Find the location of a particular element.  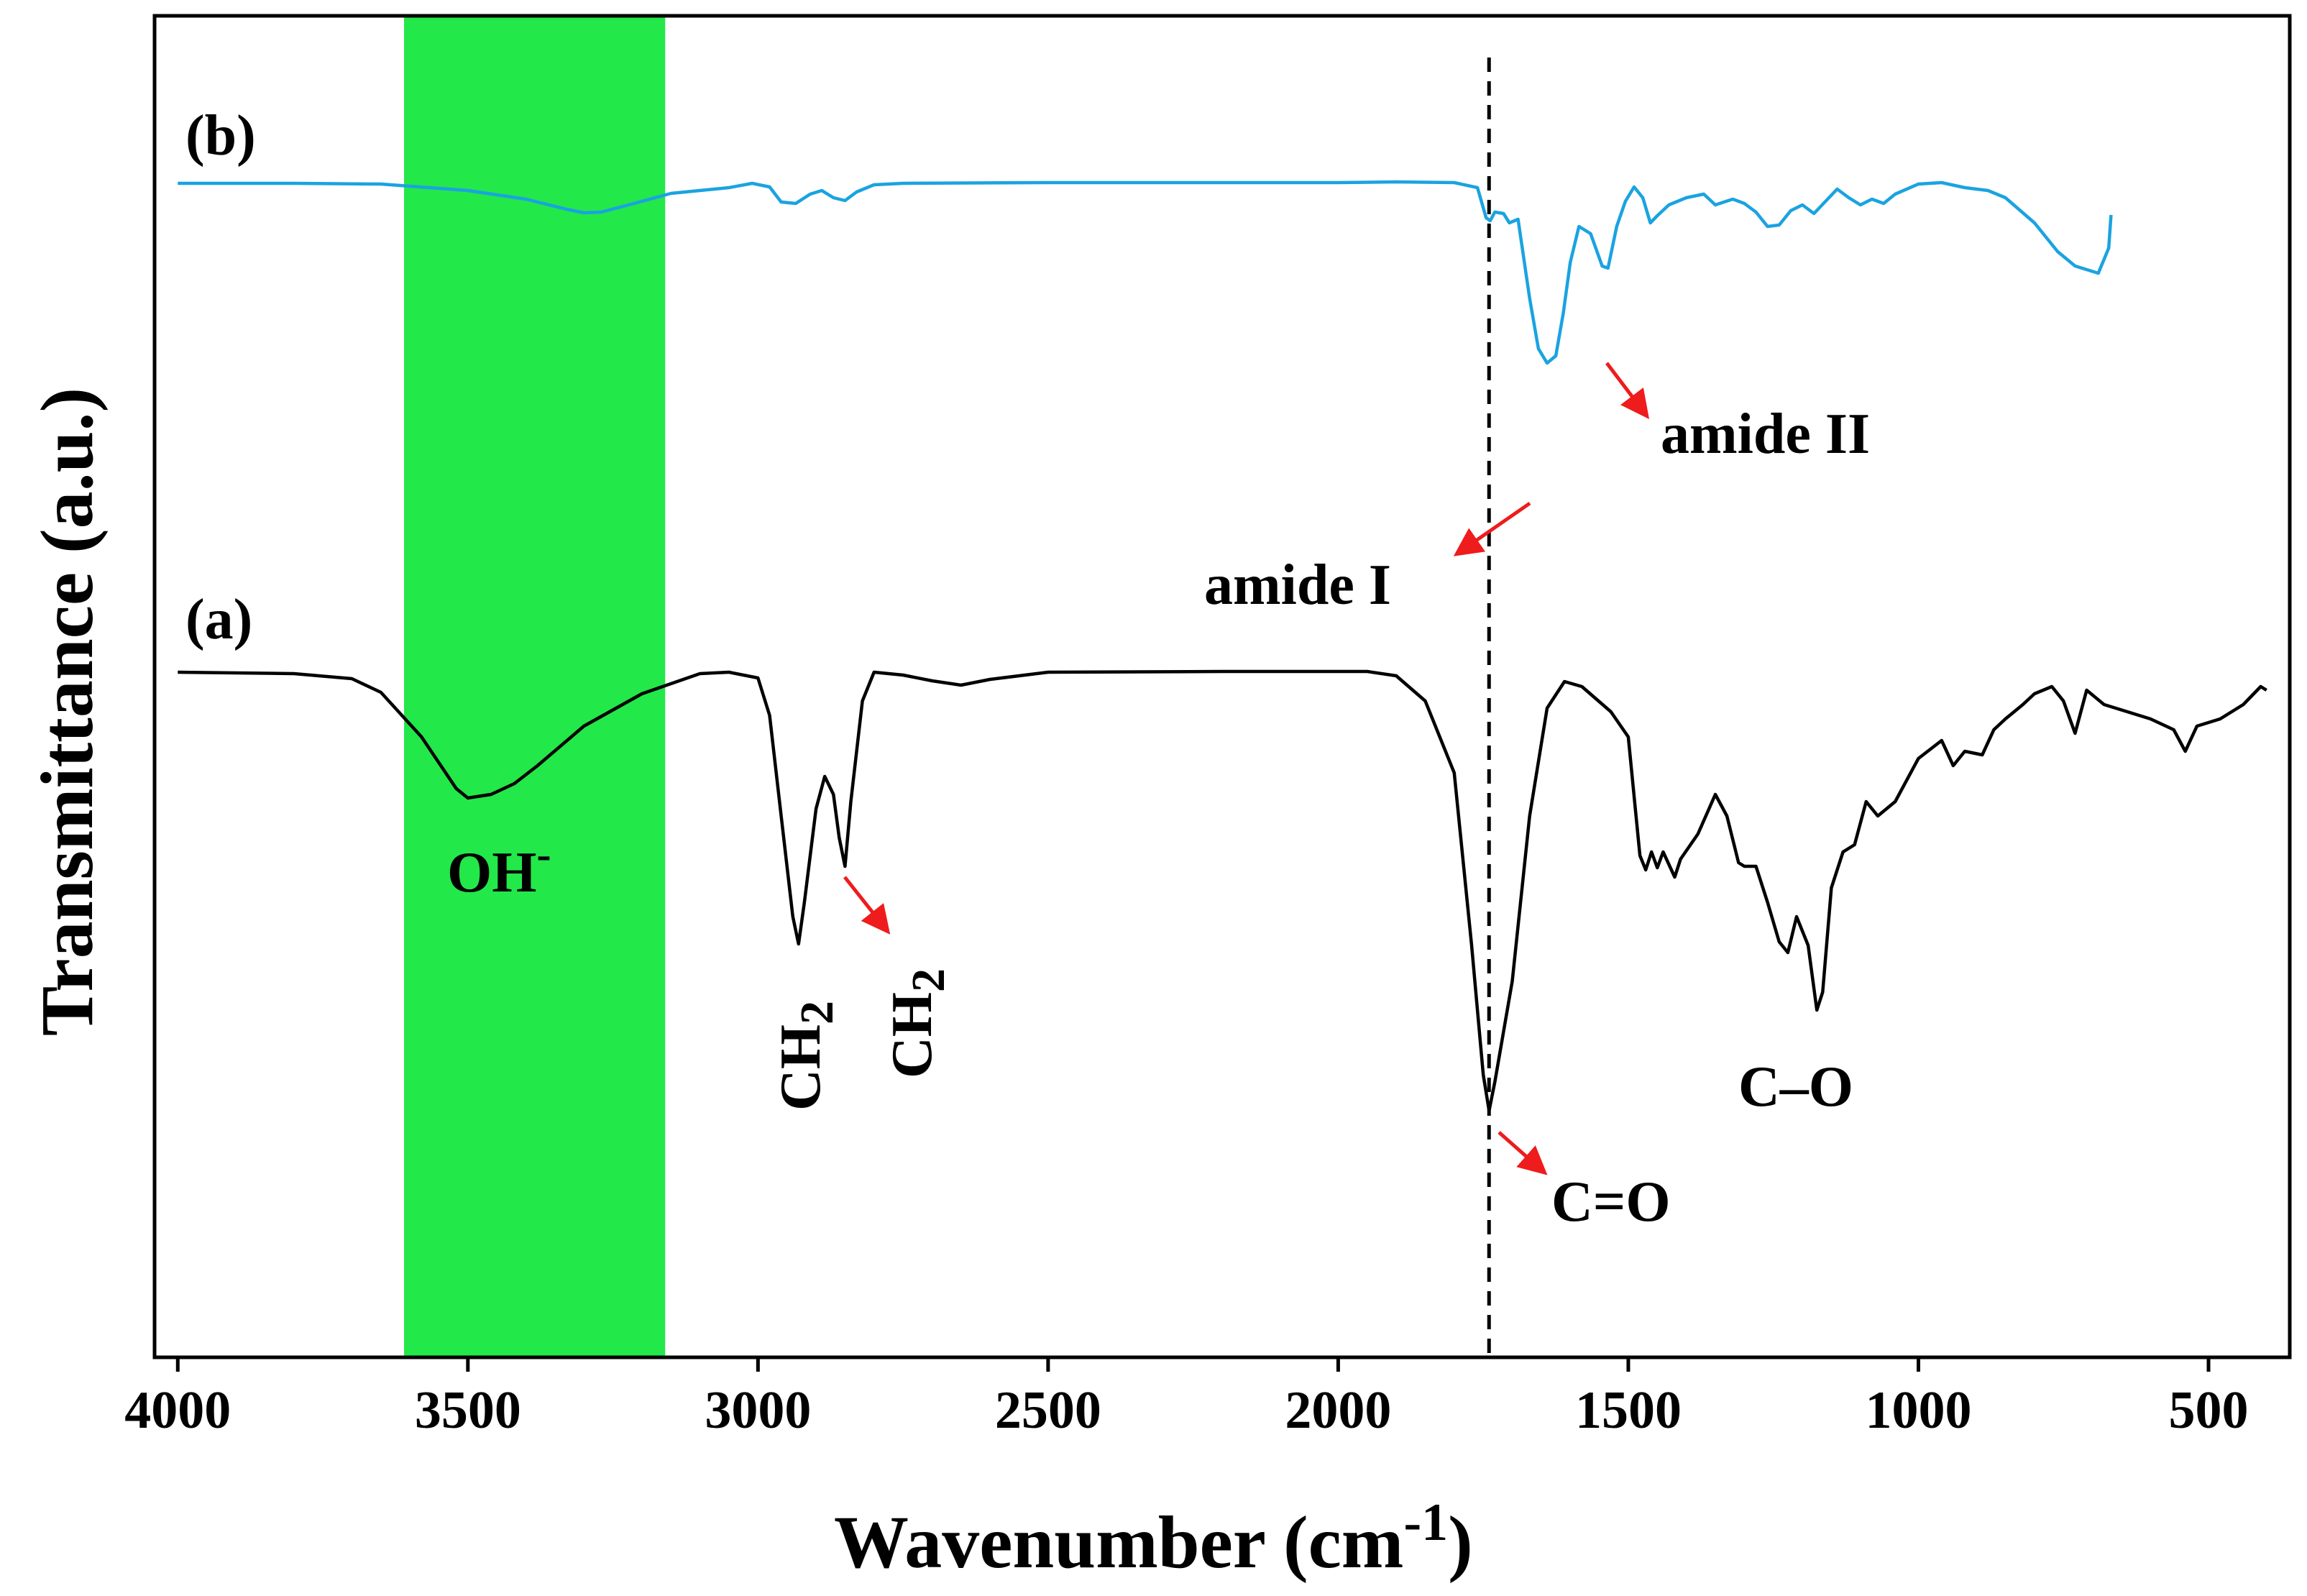

arrow-amide-i is located at coordinates (1492, 528).